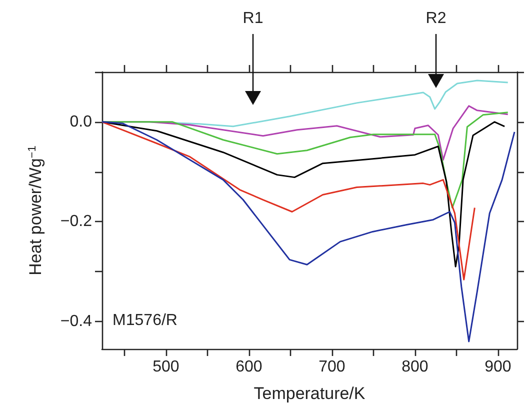 The image size is (531, 420). Describe the element at coordinates (249, 367) in the screenshot. I see `x-tick-label: 600` at that location.